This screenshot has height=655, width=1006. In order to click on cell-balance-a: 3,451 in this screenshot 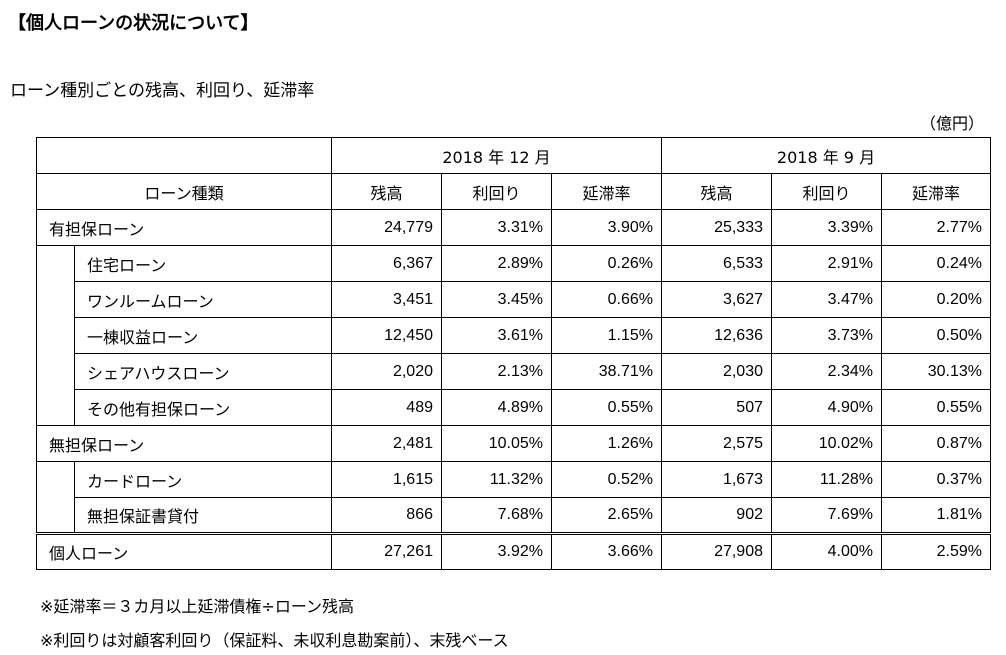, I will do `click(386, 299)`.